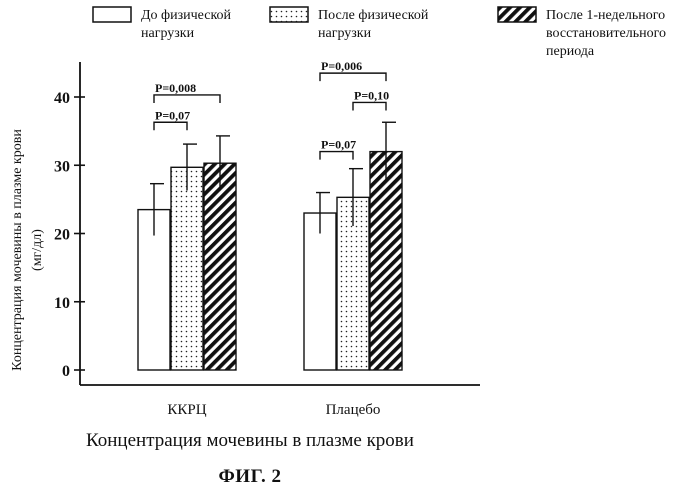 This screenshot has height=491, width=700. What do you see at coordinates (250, 441) in the screenshot?
I see `figure-caption: Концентрация мочевины в плазме крови` at bounding box center [250, 441].